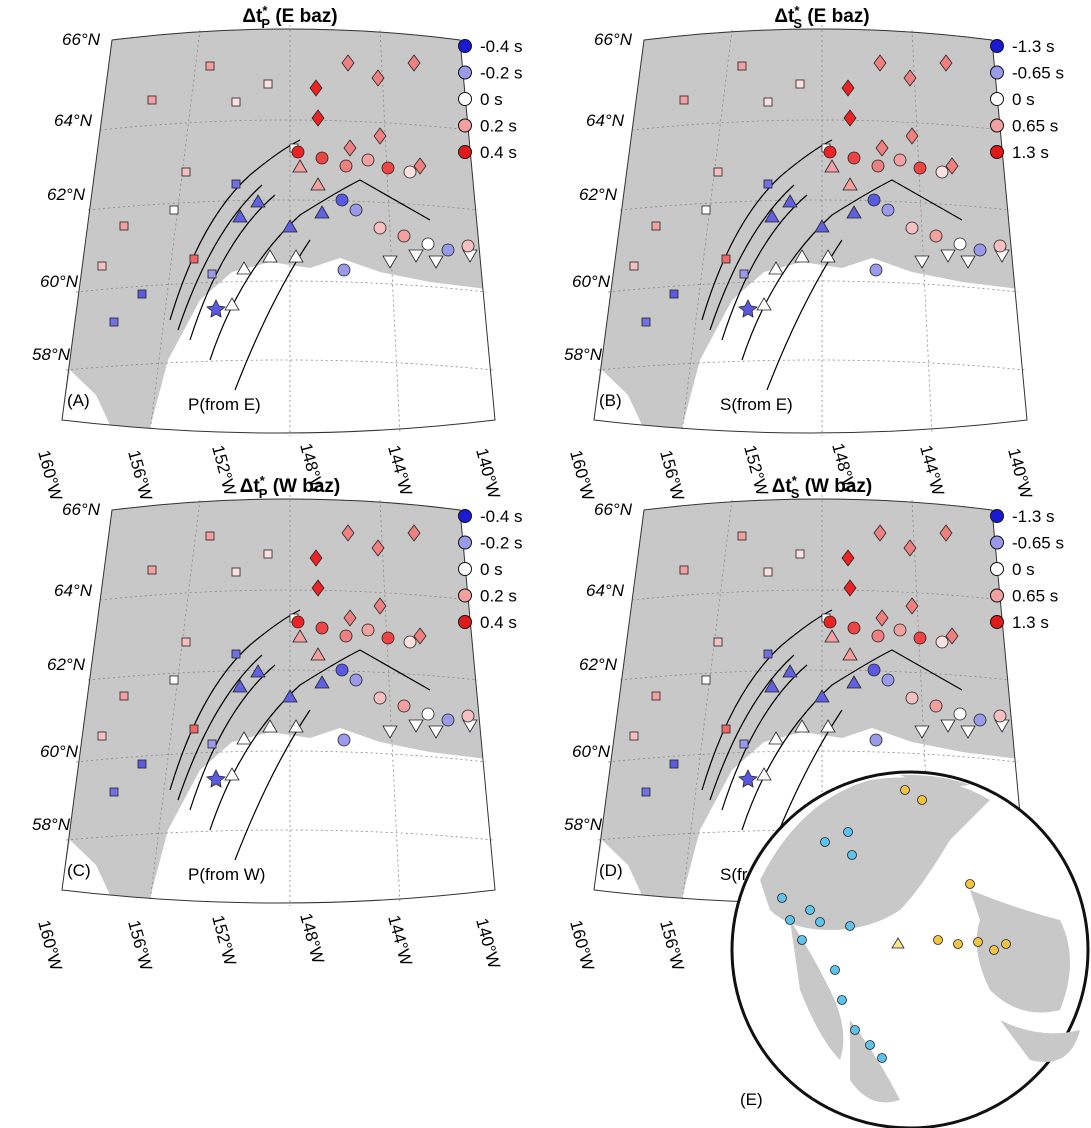 The image size is (1091, 1128). I want to click on panel-letter: (A), so click(78, 400).